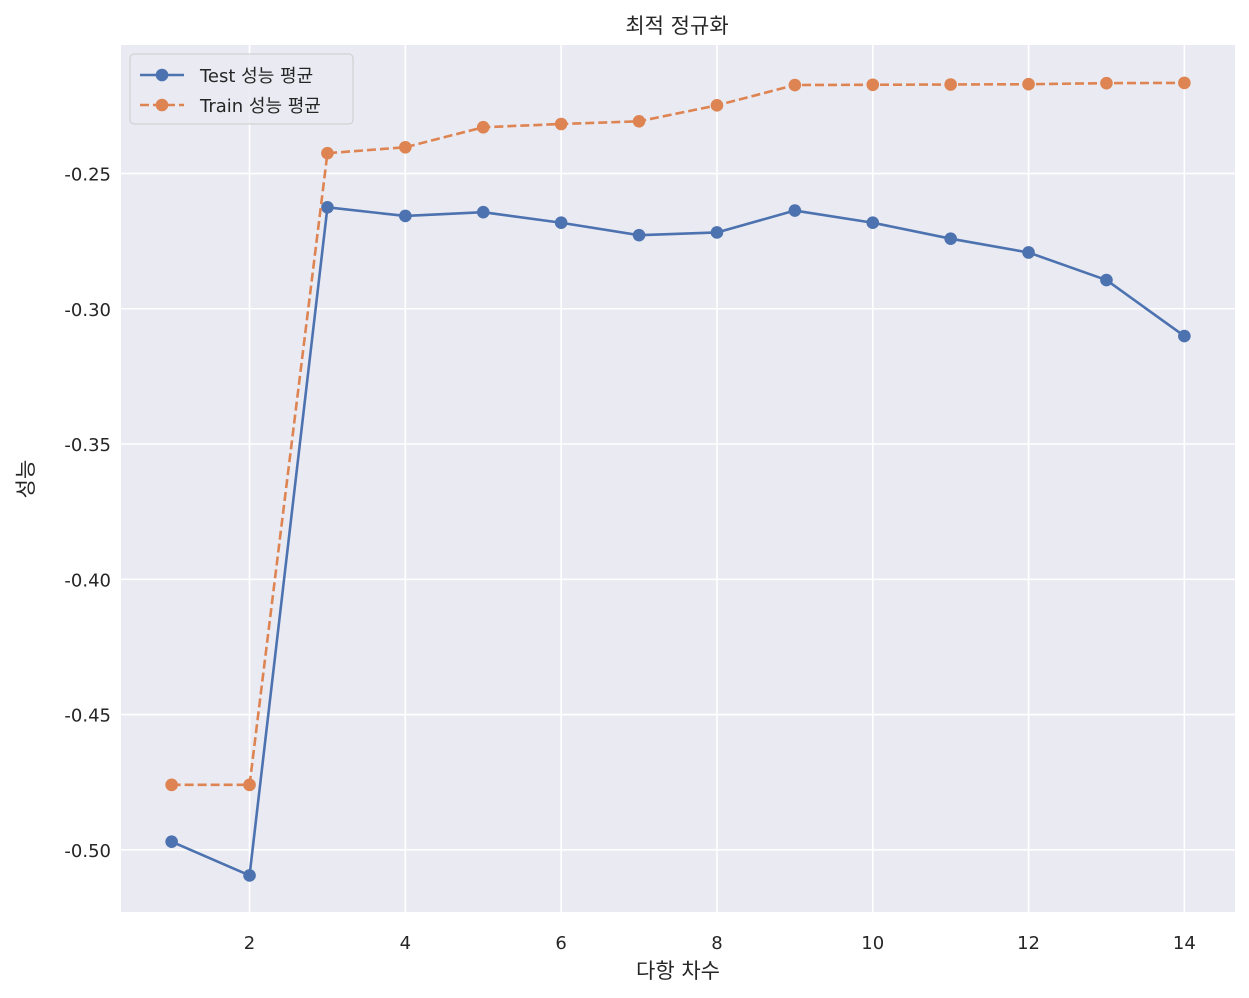 The height and width of the screenshot is (998, 1249). Describe the element at coordinates (872, 943) in the screenshot. I see `x-tick-label: 10` at that location.